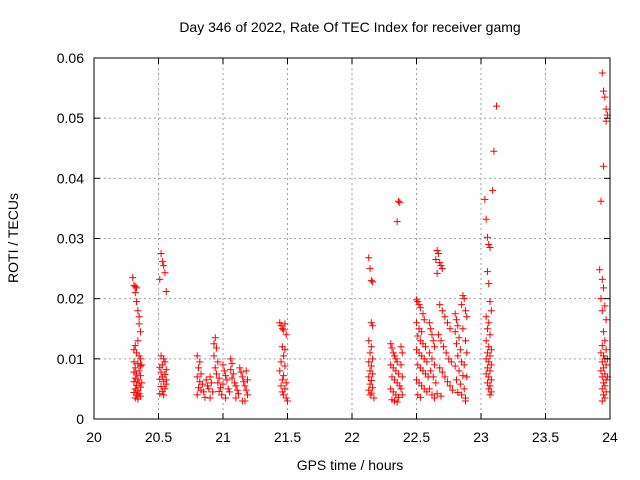 The image size is (640, 480). Describe the element at coordinates (481, 437) in the screenshot. I see `x-tick-label: 23` at that location.